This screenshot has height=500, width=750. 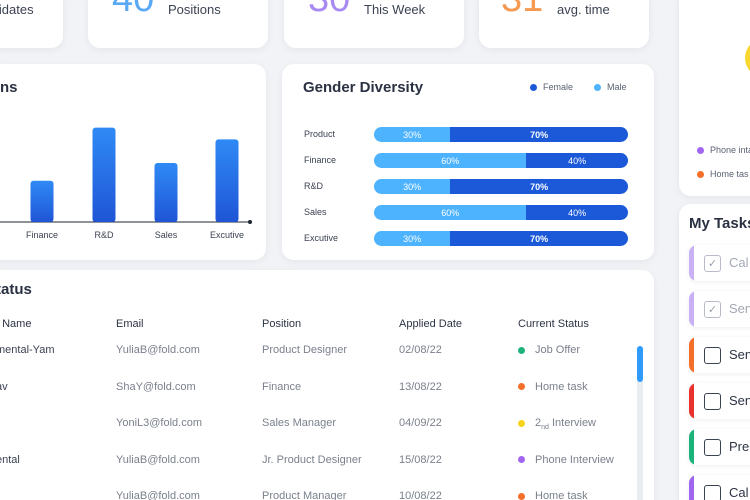 I want to click on status-ordinal: 2, so click(x=538, y=423).